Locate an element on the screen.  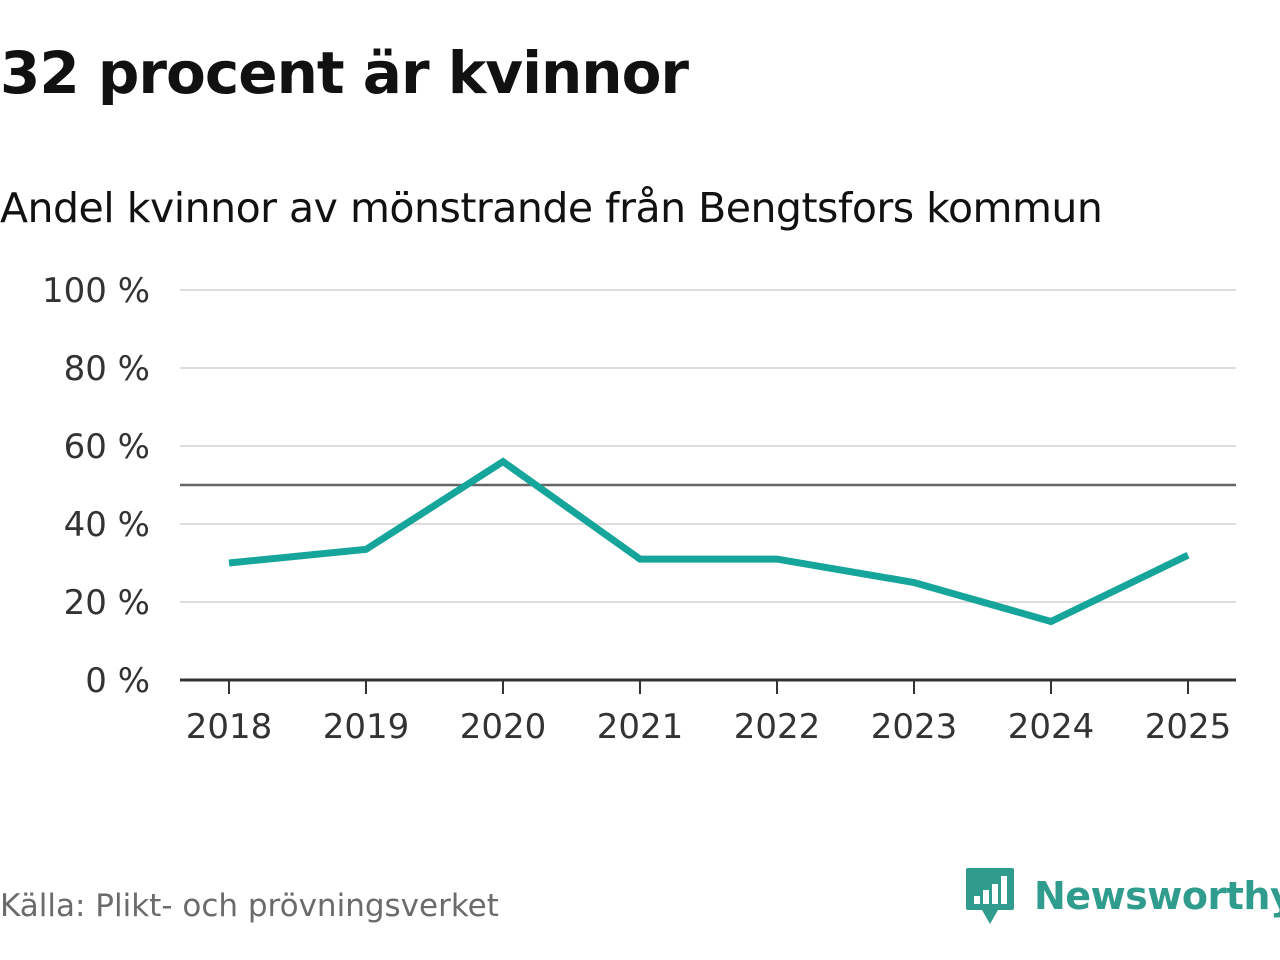
y-tick-label-40: 40 % is located at coordinates (107, 525).